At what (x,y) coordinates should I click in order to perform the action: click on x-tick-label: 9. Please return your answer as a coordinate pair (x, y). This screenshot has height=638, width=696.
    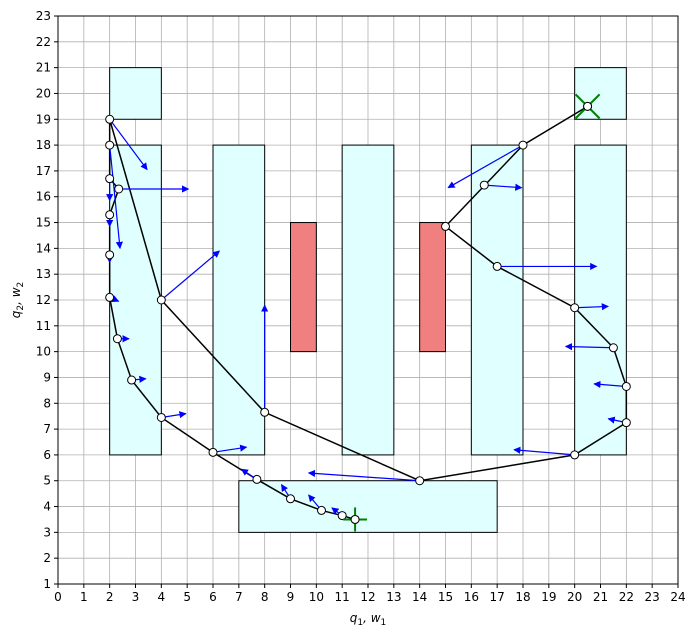
    Looking at the image, I should click on (291, 597).